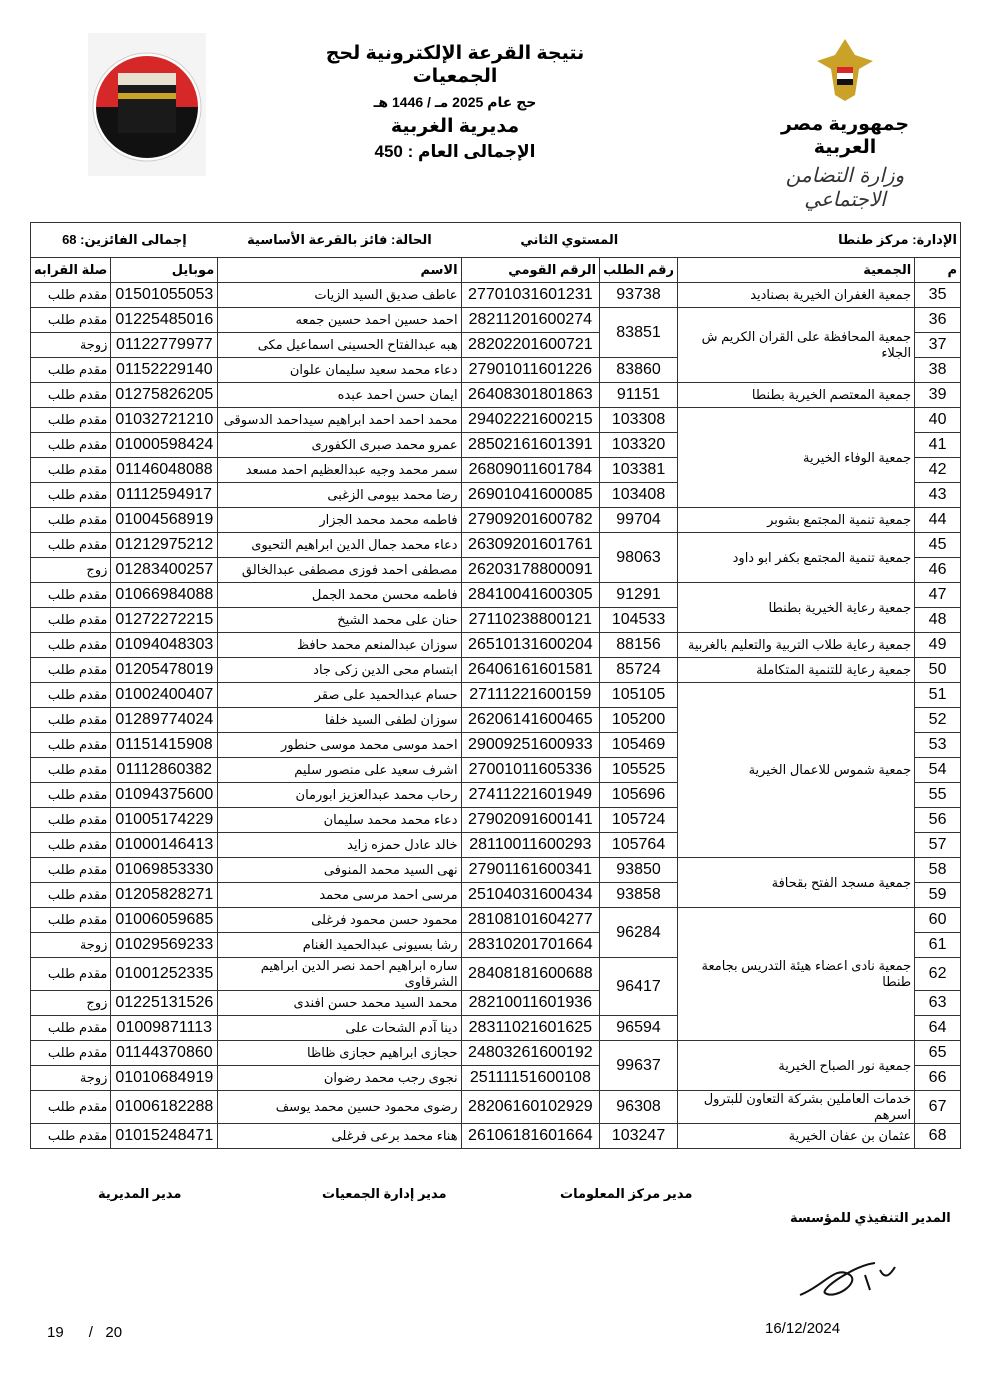 The width and height of the screenshot is (990, 1400). What do you see at coordinates (164, 620) in the screenshot?
I see `mobile: 01272272215` at bounding box center [164, 620].